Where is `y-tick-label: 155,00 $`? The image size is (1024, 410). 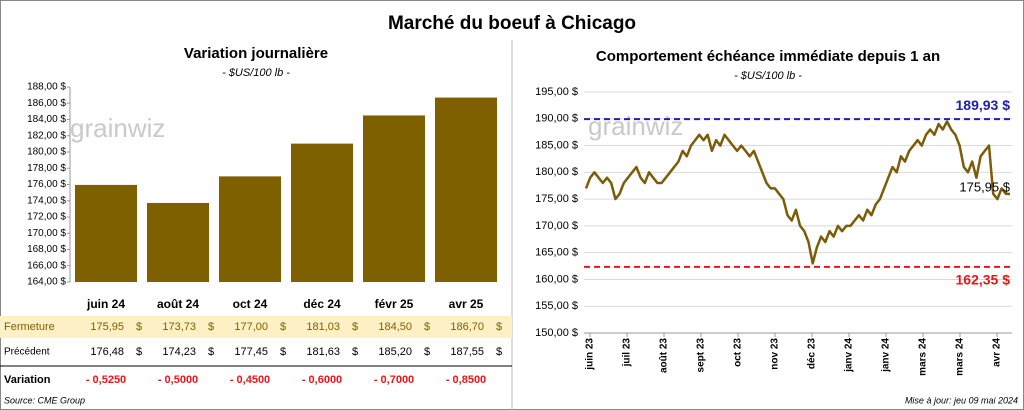
y-tick-label: 155,00 $ is located at coordinates (556, 306).